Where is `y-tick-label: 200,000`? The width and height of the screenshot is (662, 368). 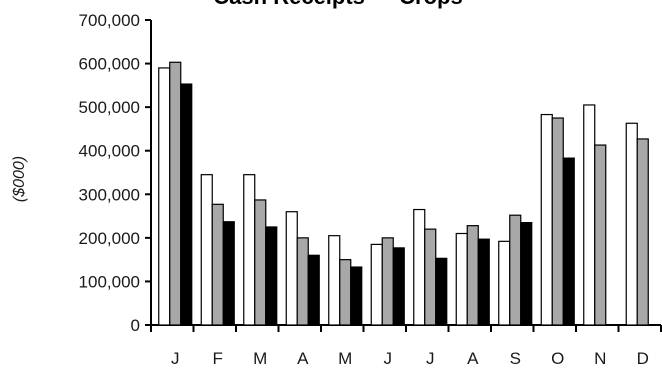
y-tick-label: 200,000 is located at coordinates (109, 238).